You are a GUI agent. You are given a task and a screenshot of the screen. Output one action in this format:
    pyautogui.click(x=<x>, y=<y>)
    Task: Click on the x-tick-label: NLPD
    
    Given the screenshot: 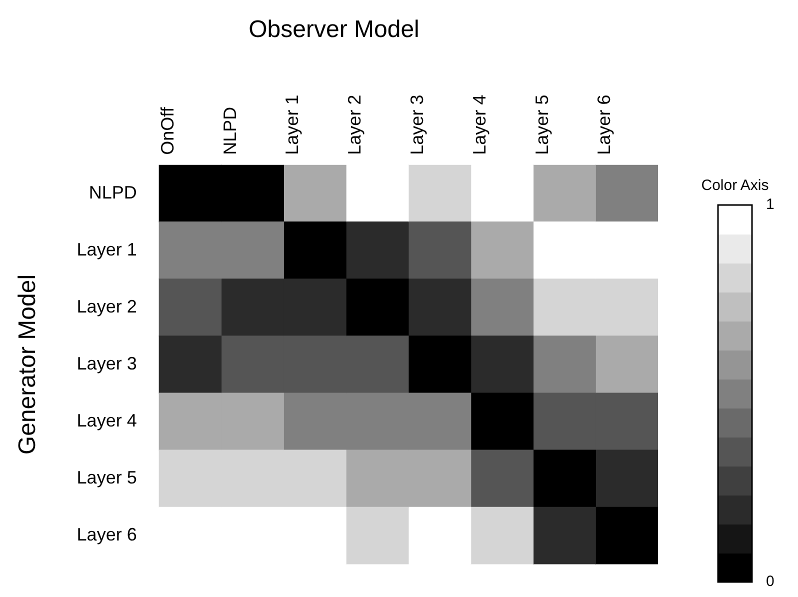 What is the action you would take?
    pyautogui.click(x=230, y=130)
    